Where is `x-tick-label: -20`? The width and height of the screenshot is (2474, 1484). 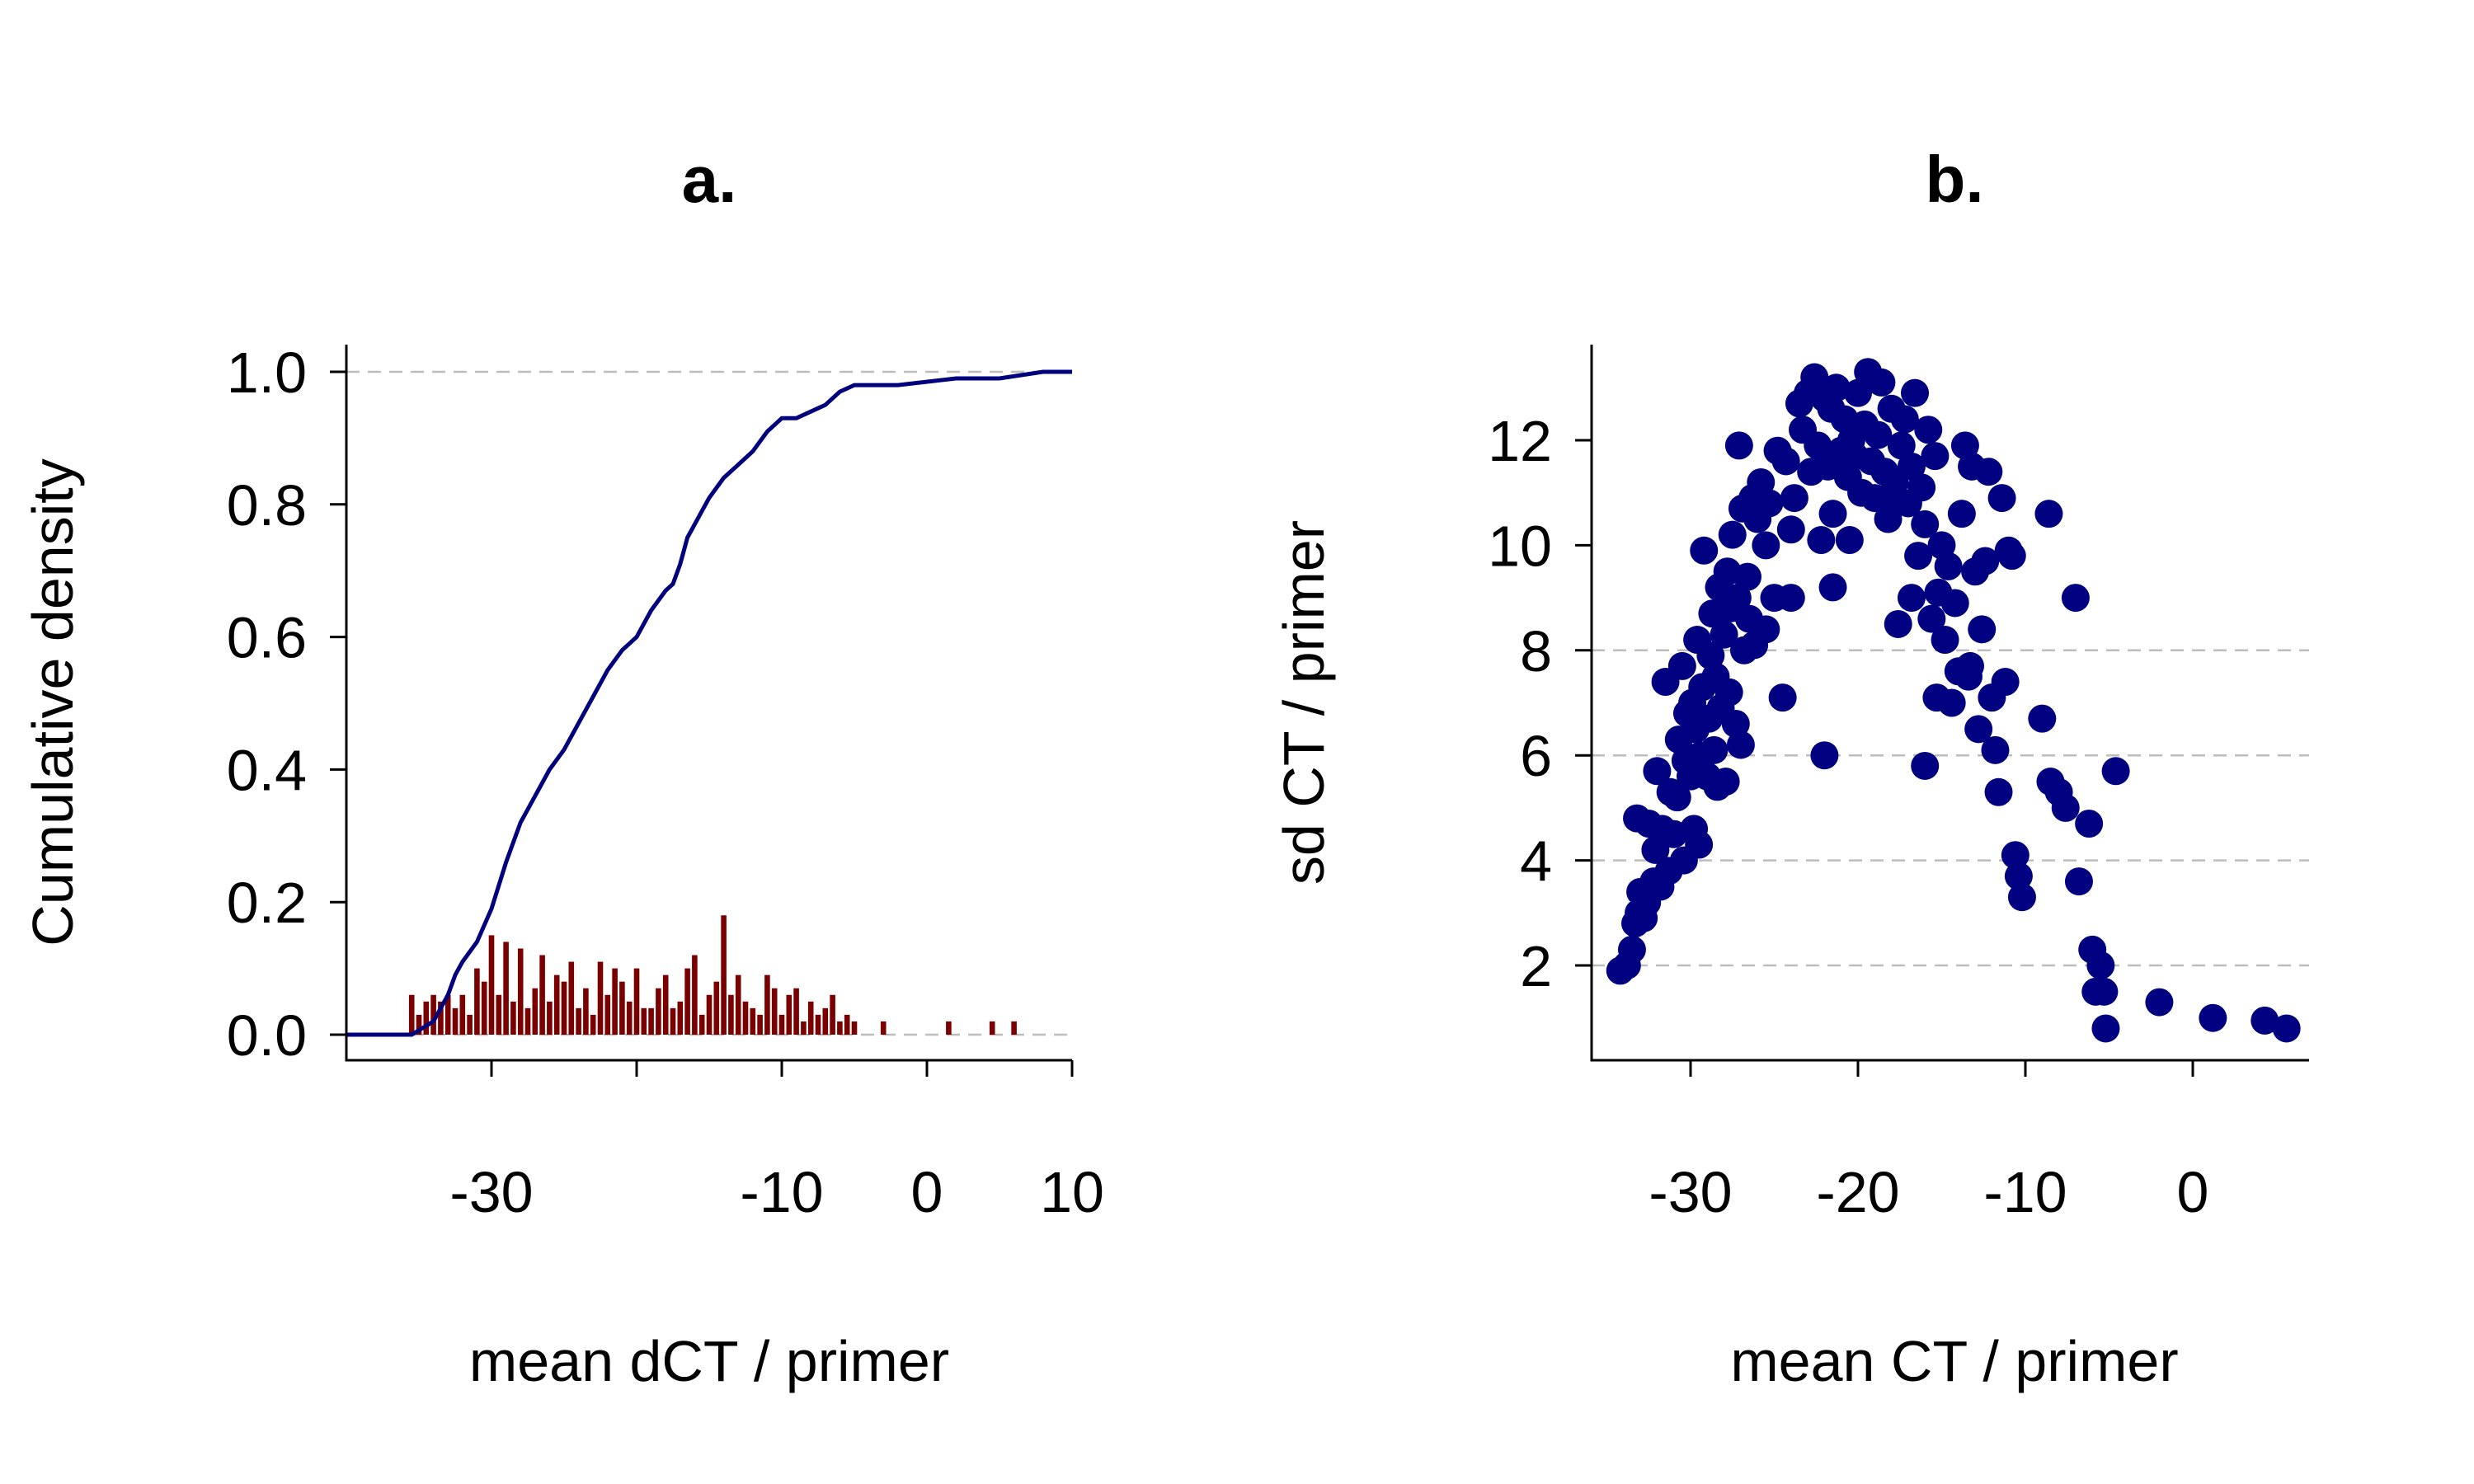 x-tick-label: -20 is located at coordinates (1857, 1192).